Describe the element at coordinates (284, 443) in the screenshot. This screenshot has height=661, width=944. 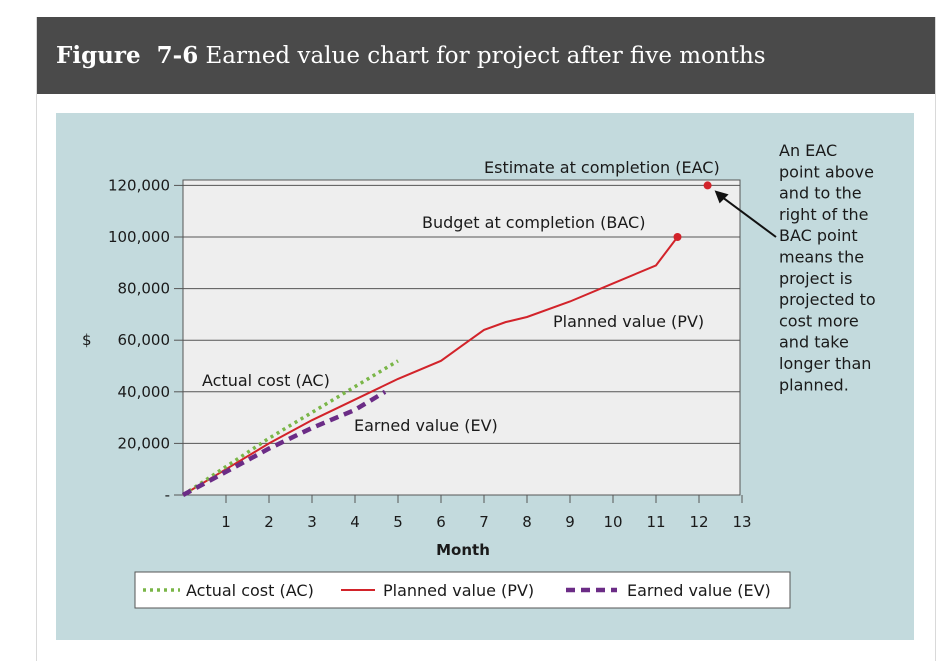
I see `series-line-dashed` at that location.